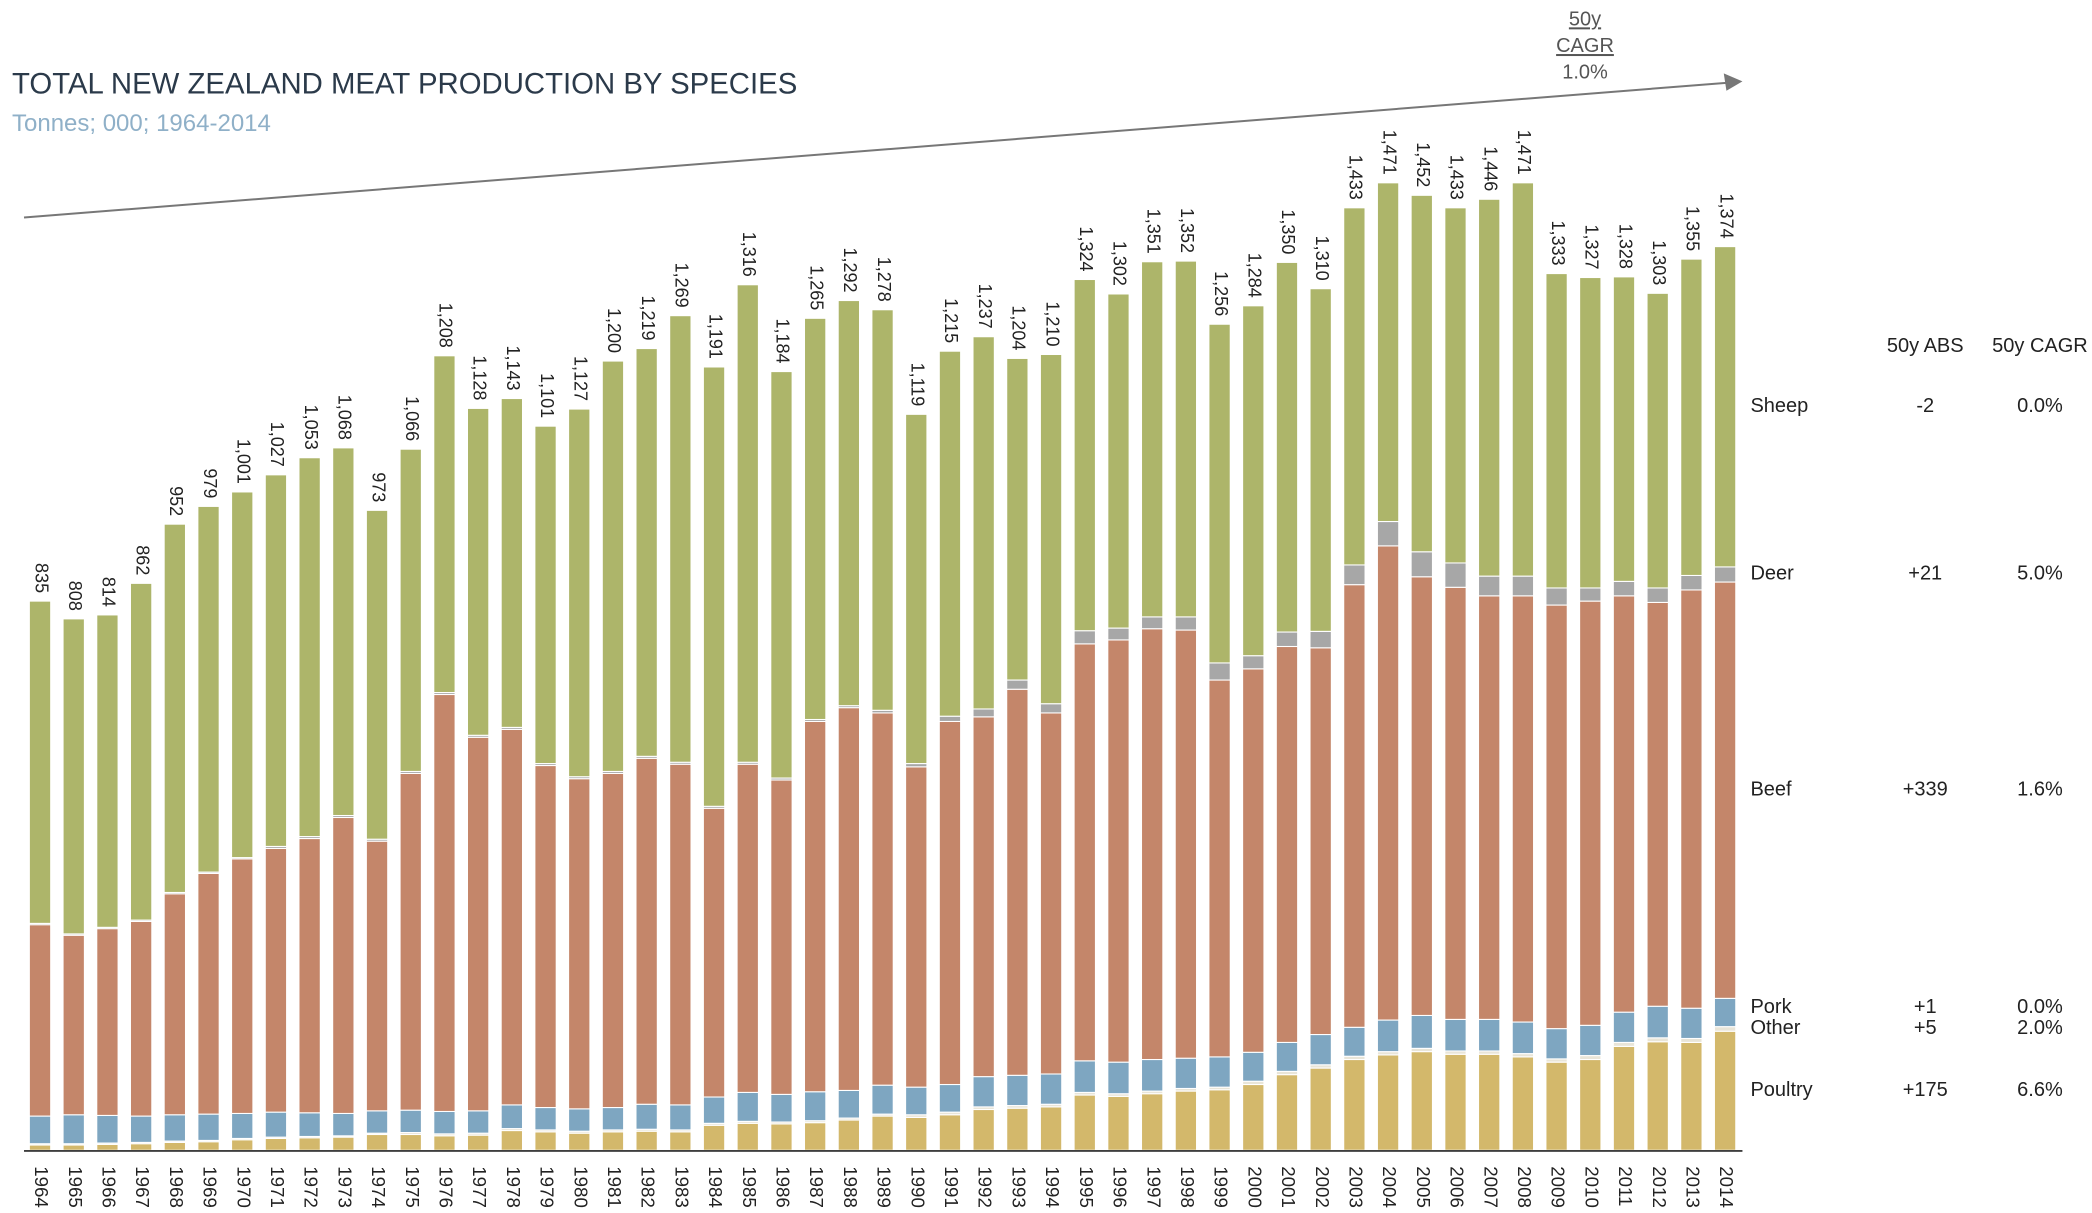  I want to click on x-tick-label: 1986, so click(783, 1187).